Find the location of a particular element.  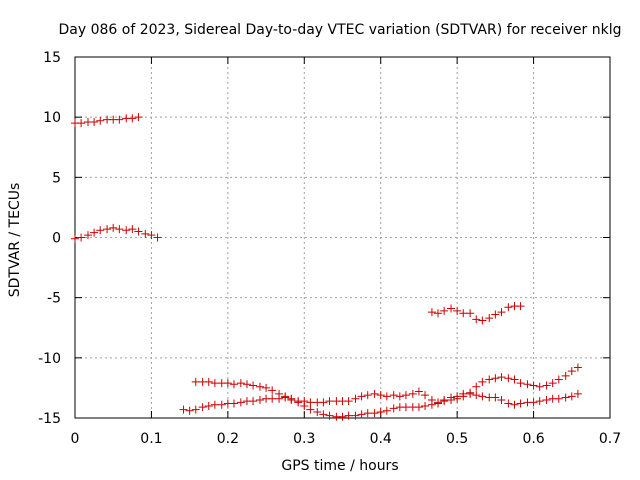

series-track-d is located at coordinates (386, 385).